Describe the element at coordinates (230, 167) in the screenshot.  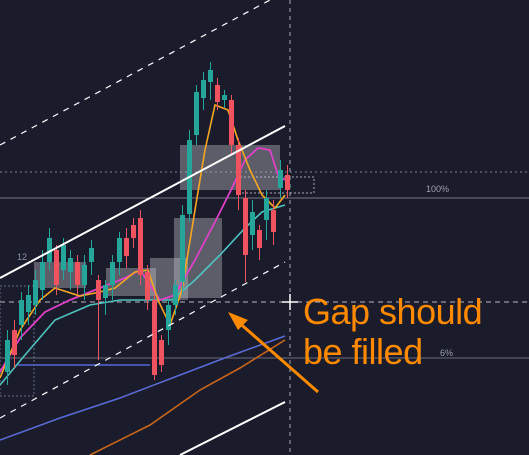
I see `gap-box` at that location.